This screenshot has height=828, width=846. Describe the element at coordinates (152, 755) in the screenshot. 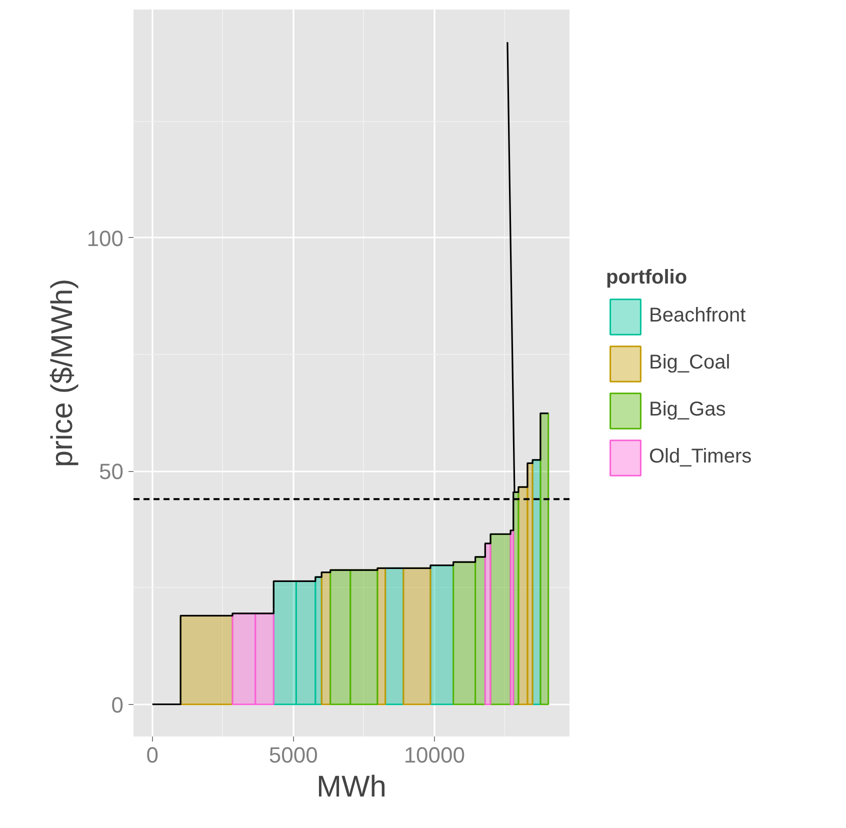

I see `x-tick-label: 0` at that location.